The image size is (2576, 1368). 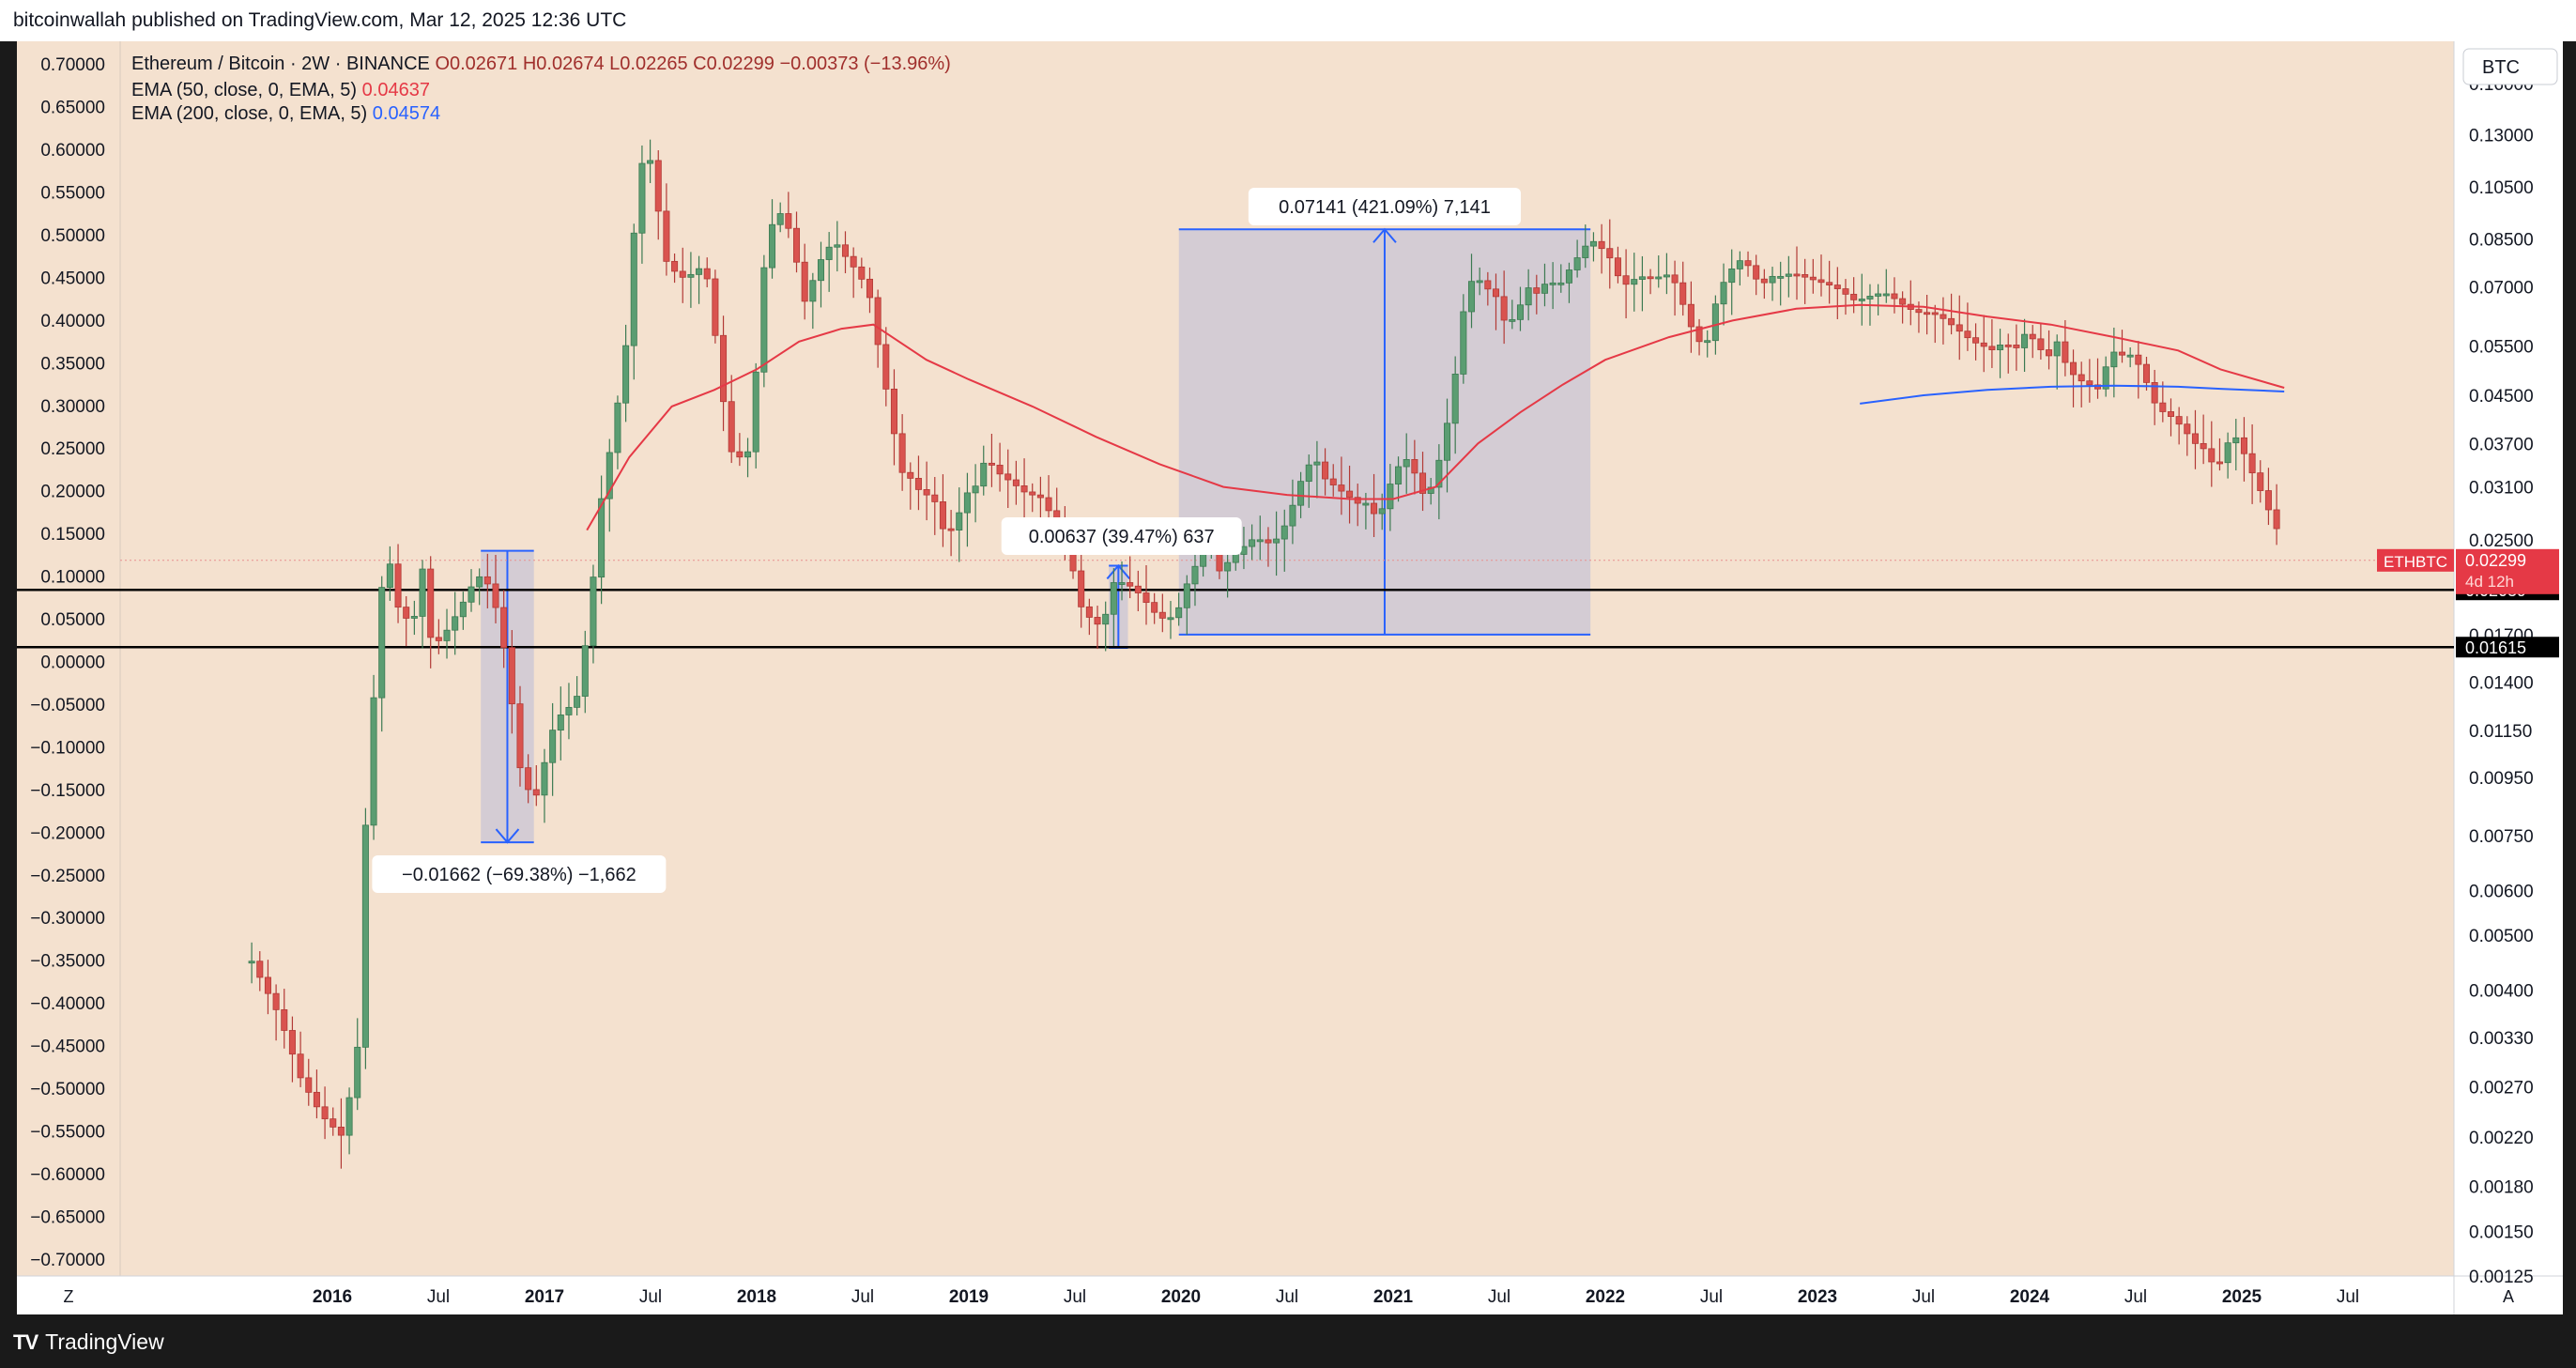 I want to click on measure-label: −0.01662 (−69.38%) −1,662, so click(x=520, y=874).